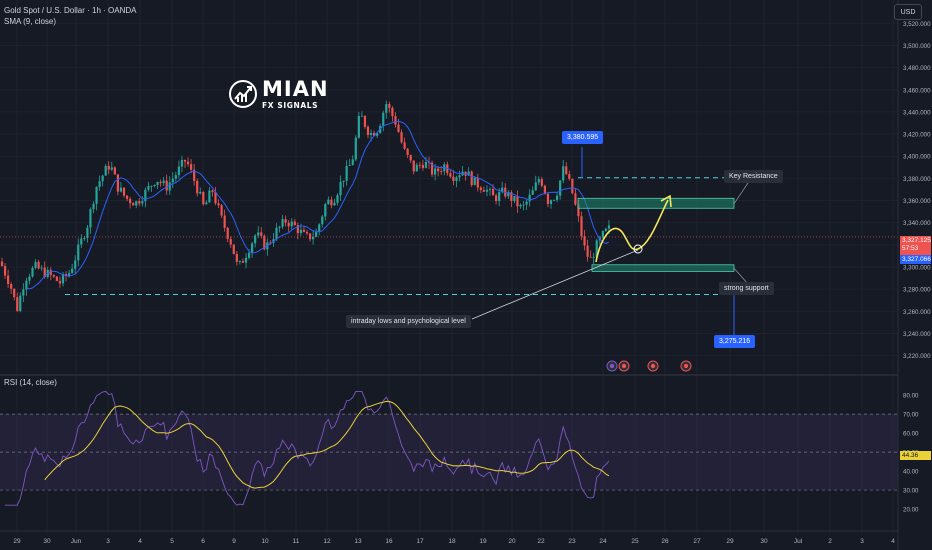  What do you see at coordinates (243, 94) in the screenshot?
I see `chart-bull-icon` at bounding box center [243, 94].